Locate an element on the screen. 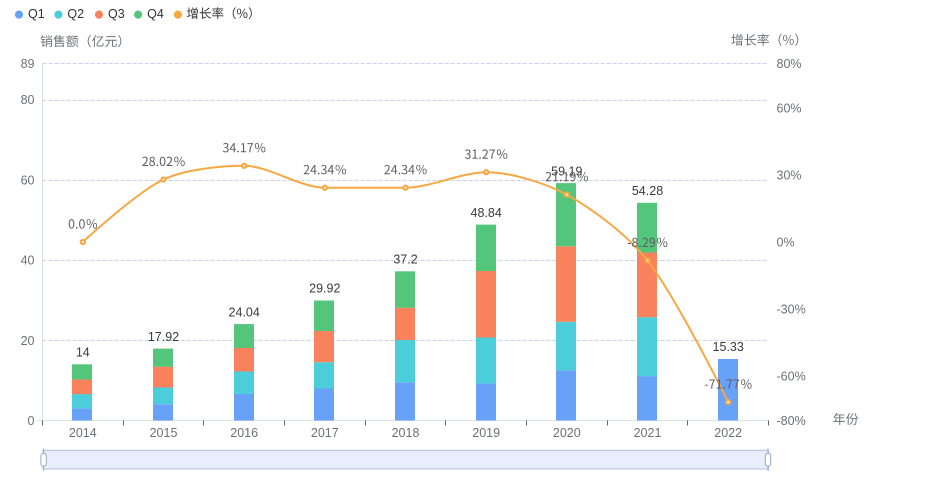  svg-text: 2015 is located at coordinates (164, 433).